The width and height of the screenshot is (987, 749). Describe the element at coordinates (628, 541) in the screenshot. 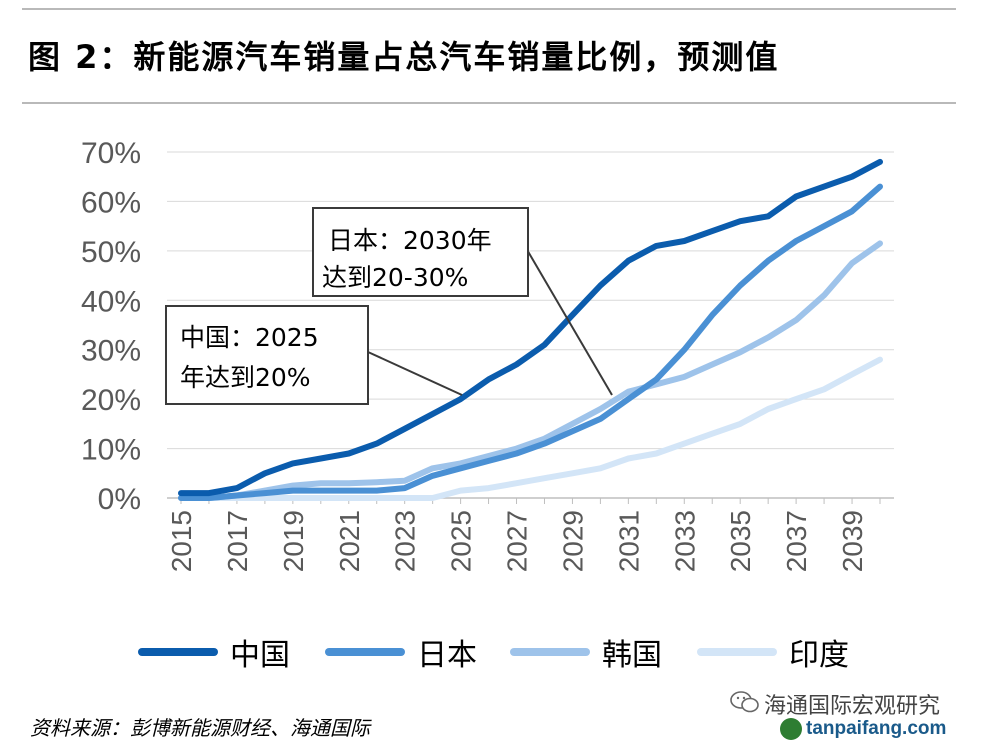

I see `x-tick-label: 2031` at that location.